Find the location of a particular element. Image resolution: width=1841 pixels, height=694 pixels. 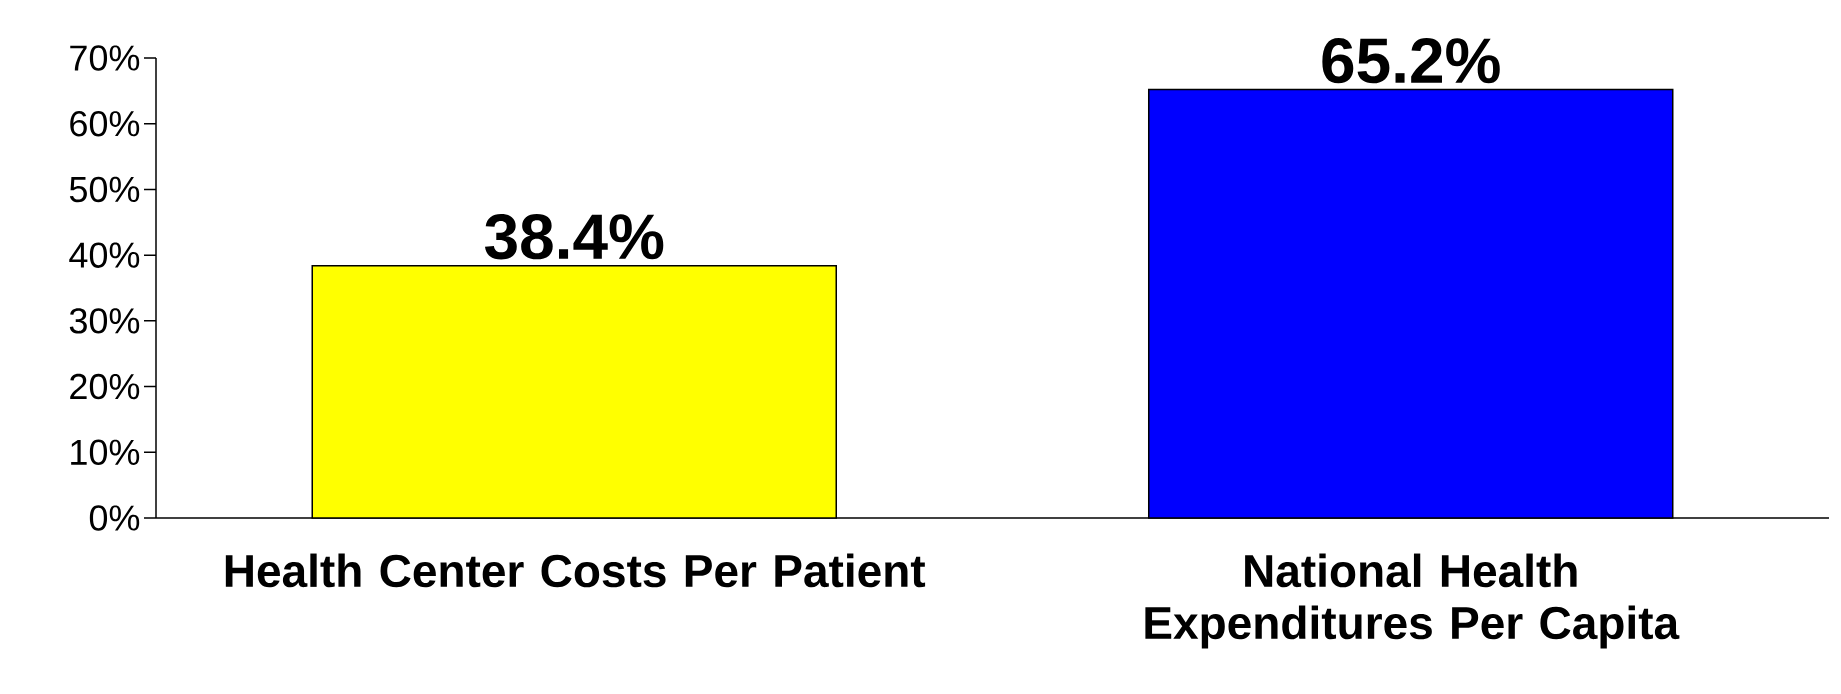

data-label: 65.2% is located at coordinates (1411, 61).